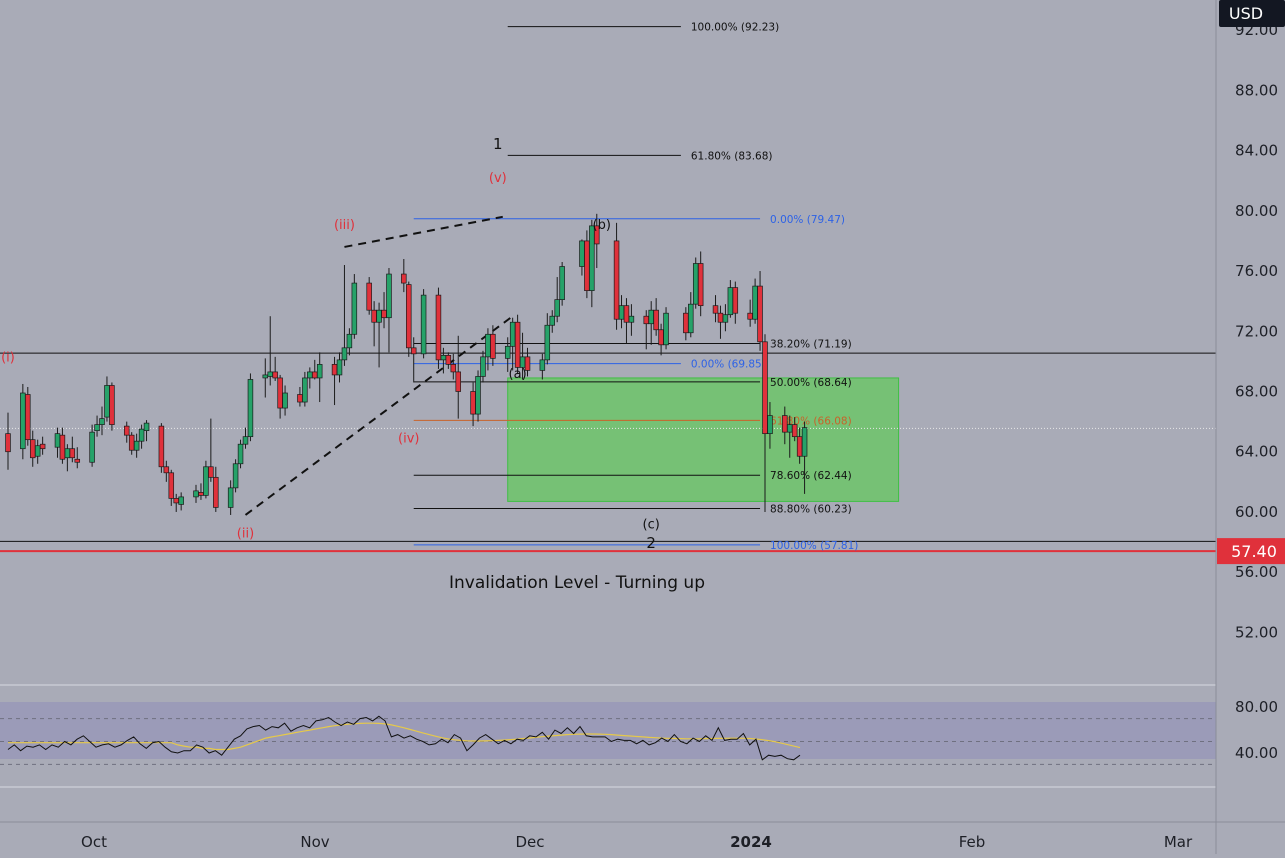 The height and width of the screenshot is (858, 1285). What do you see at coordinates (642, 836) in the screenshot?
I see `date-axis: Oct Nov Dec 2024 Feb Mar` at bounding box center [642, 836].